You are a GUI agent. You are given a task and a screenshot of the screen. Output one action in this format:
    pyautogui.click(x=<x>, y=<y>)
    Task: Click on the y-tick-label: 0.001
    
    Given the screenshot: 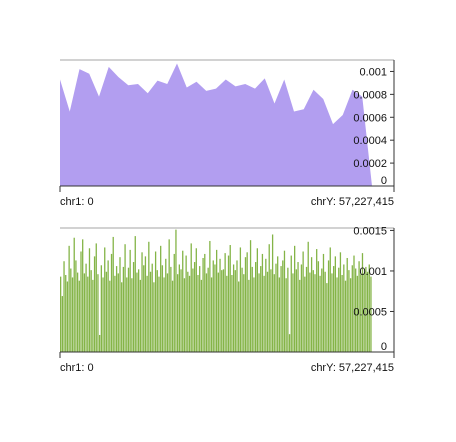 What is the action you would take?
    pyautogui.click(x=373, y=72)
    